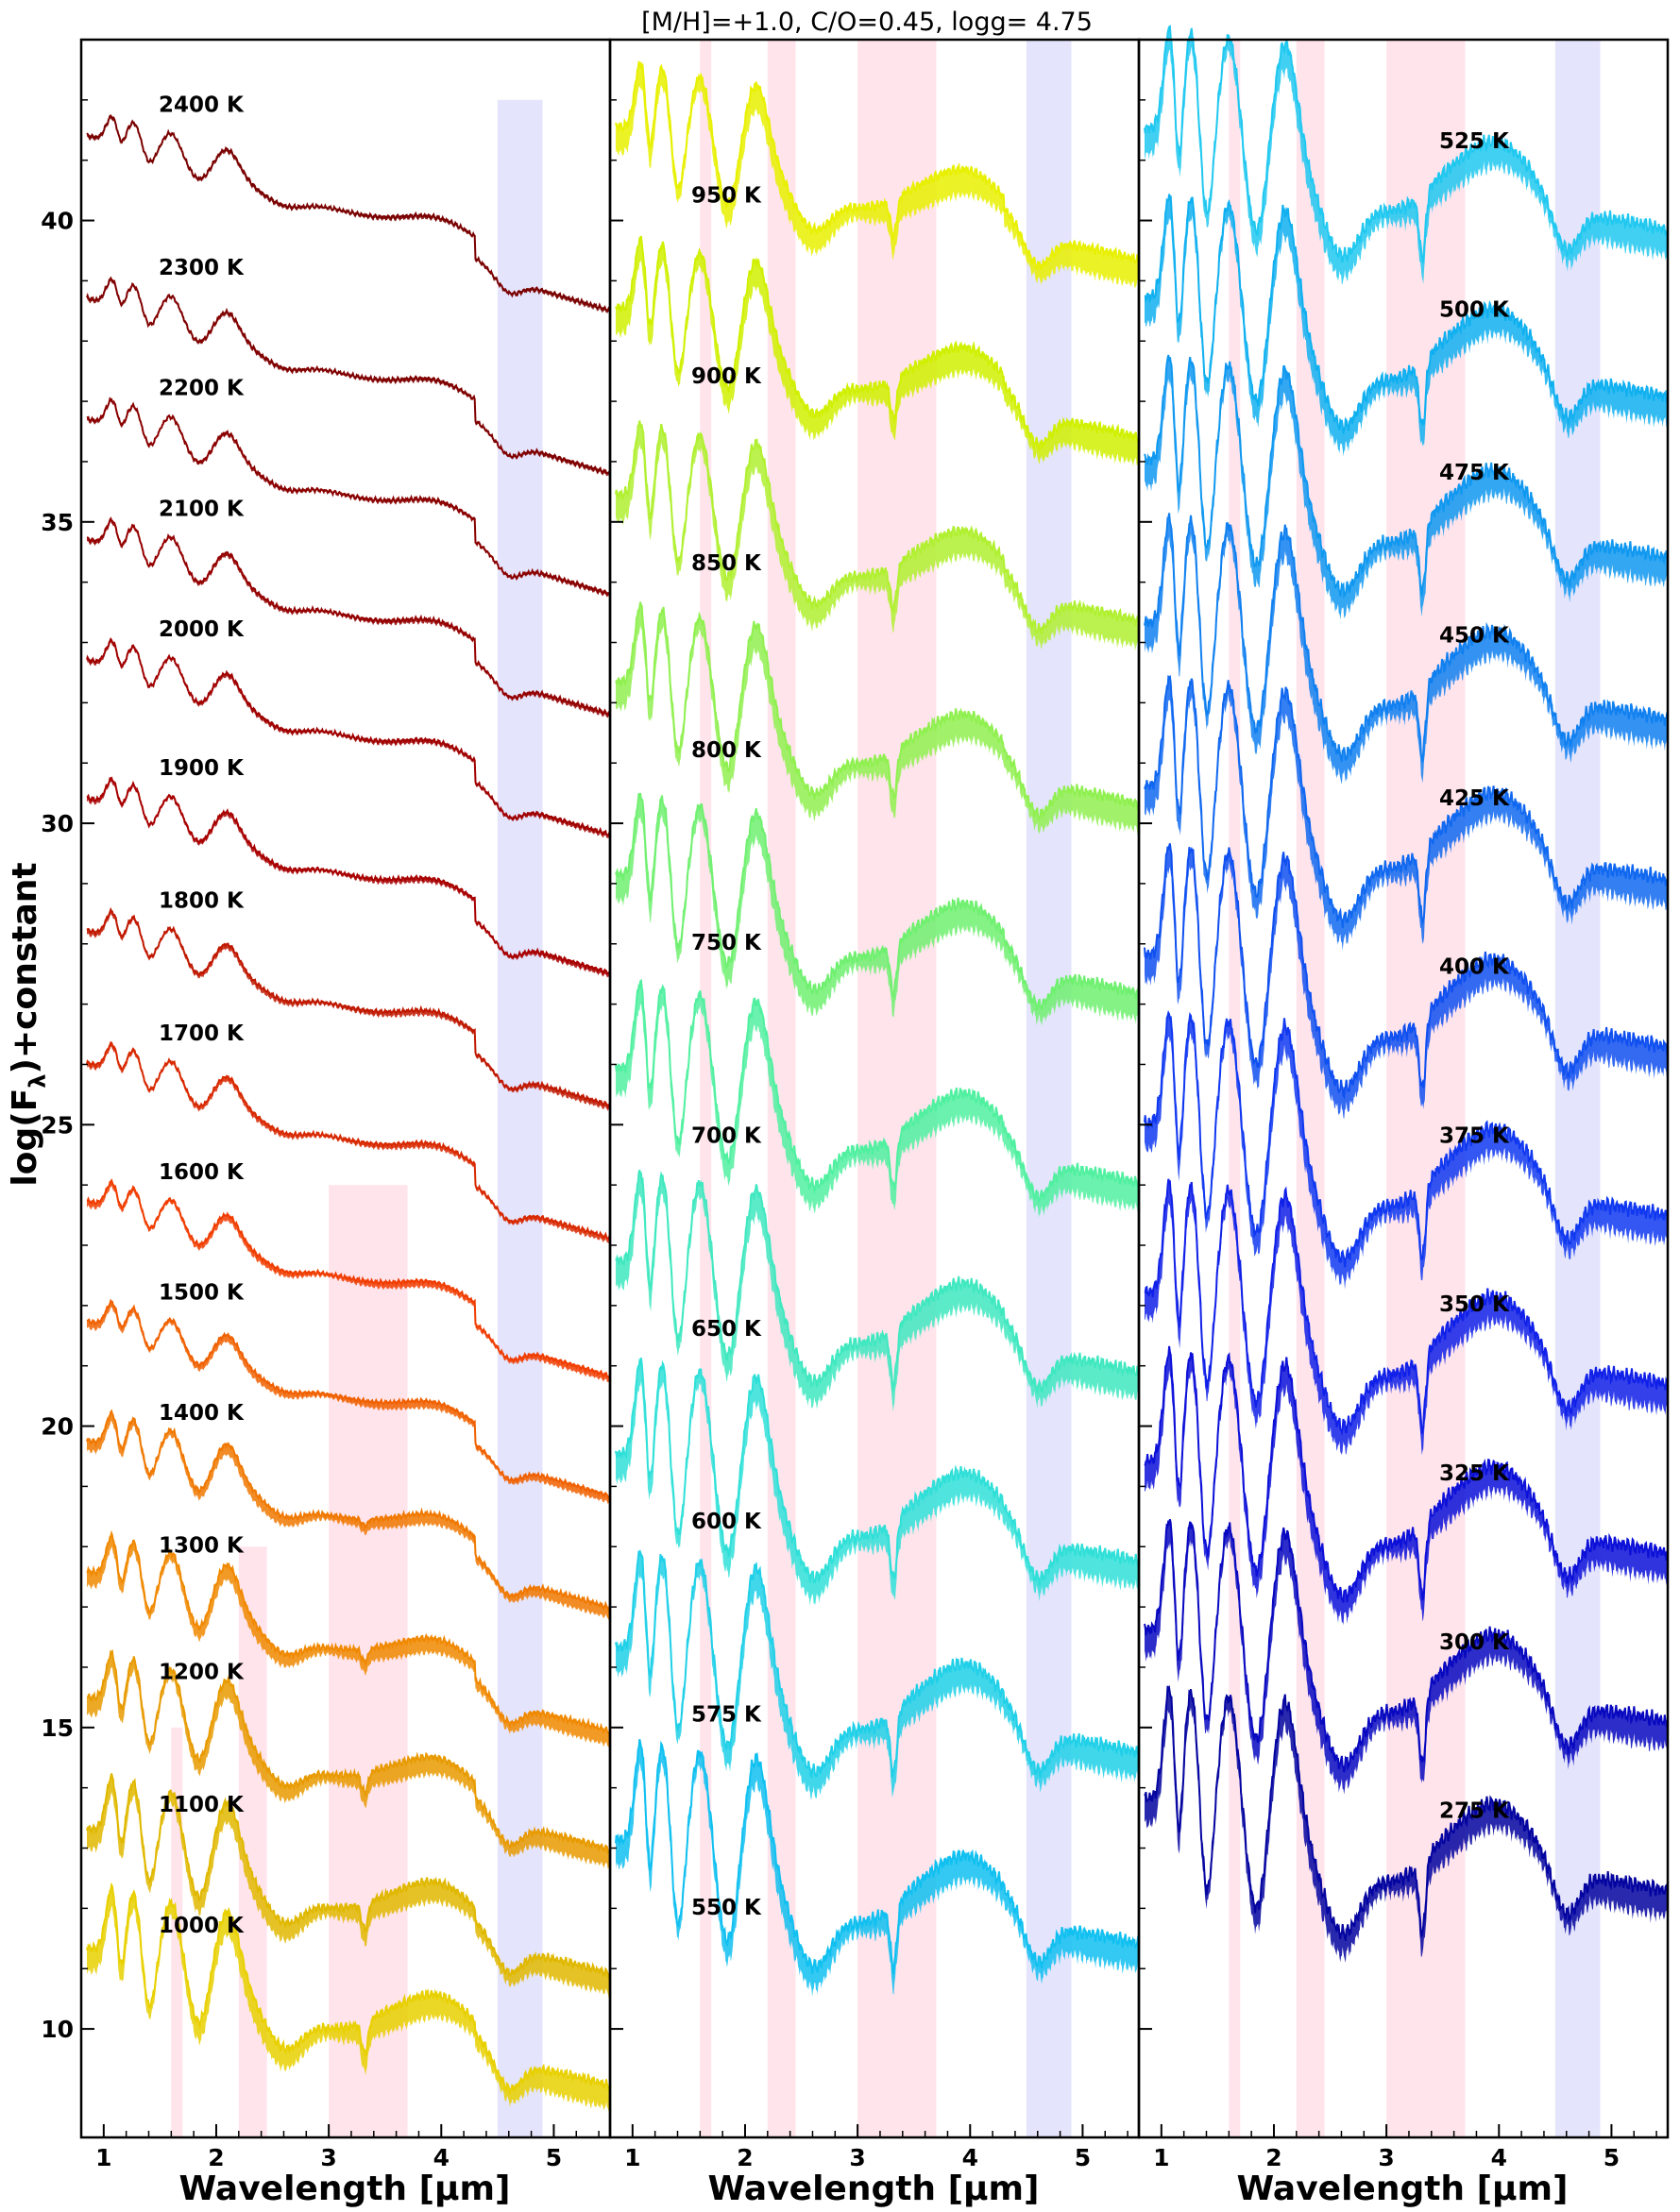 This screenshot has width=1680, height=2212. What do you see at coordinates (57, 522) in the screenshot?
I see `y-tick-label: 35` at bounding box center [57, 522].